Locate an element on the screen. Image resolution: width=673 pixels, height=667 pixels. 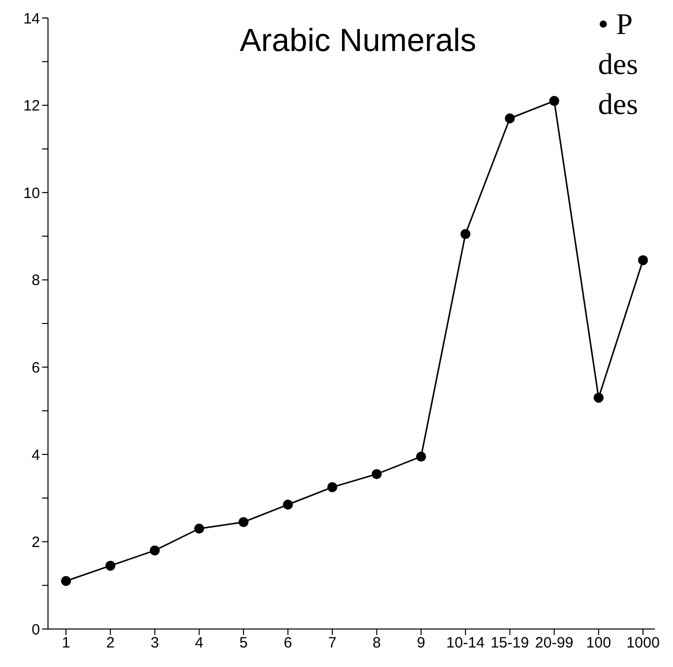
x-tick-label: 15-19 is located at coordinates (510, 643).